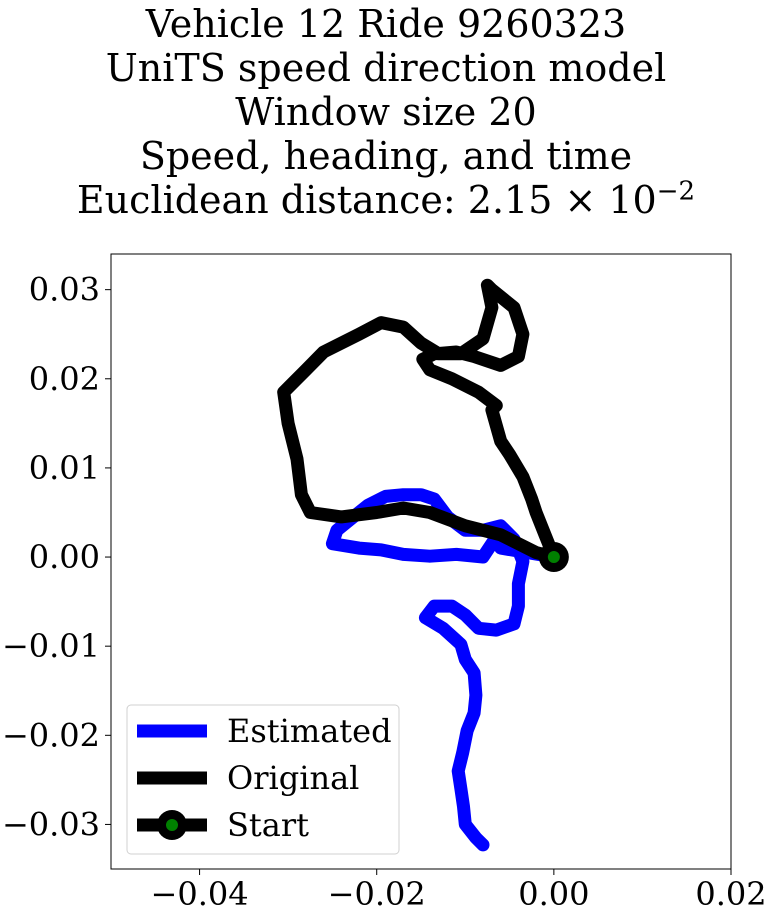 The image size is (772, 916). What do you see at coordinates (386, 24) in the screenshot?
I see `title-line-1: Vehicle 12 Ride 9260323` at bounding box center [386, 24].